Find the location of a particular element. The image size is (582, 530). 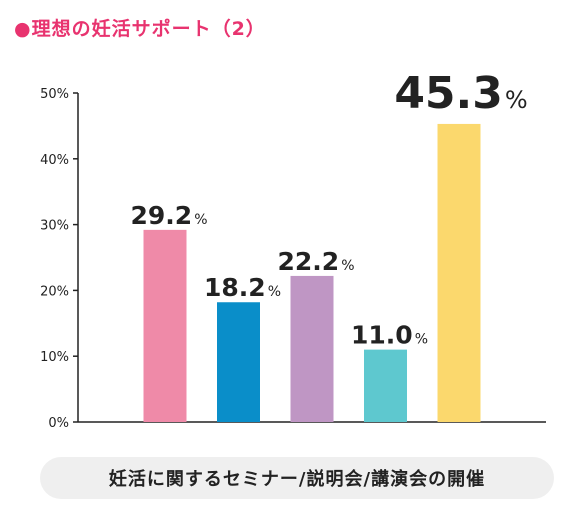

data-label-value: 11.0 is located at coordinates (382, 335).